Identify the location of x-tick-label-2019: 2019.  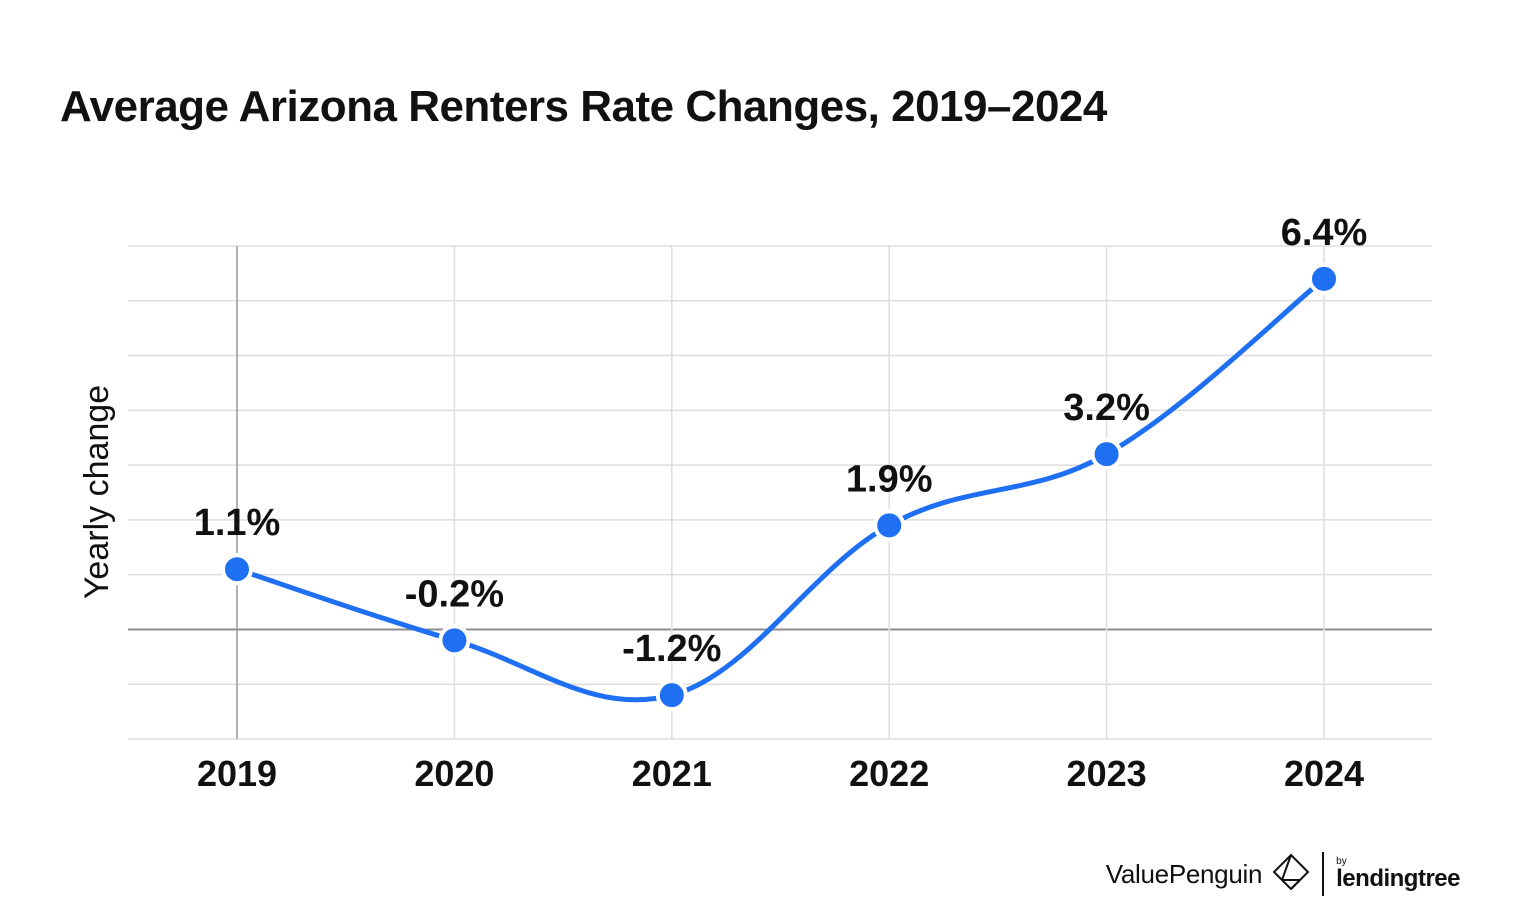
(237, 773).